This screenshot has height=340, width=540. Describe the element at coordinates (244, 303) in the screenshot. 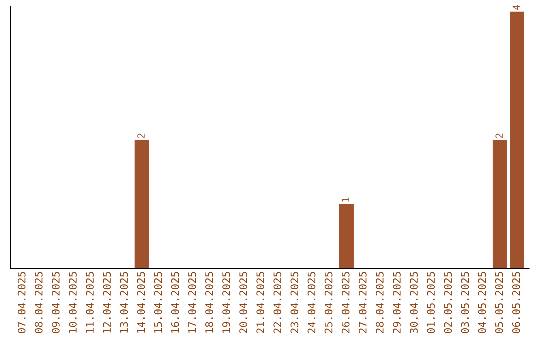

I see `x-tick-label: 20.04.2025` at that location.